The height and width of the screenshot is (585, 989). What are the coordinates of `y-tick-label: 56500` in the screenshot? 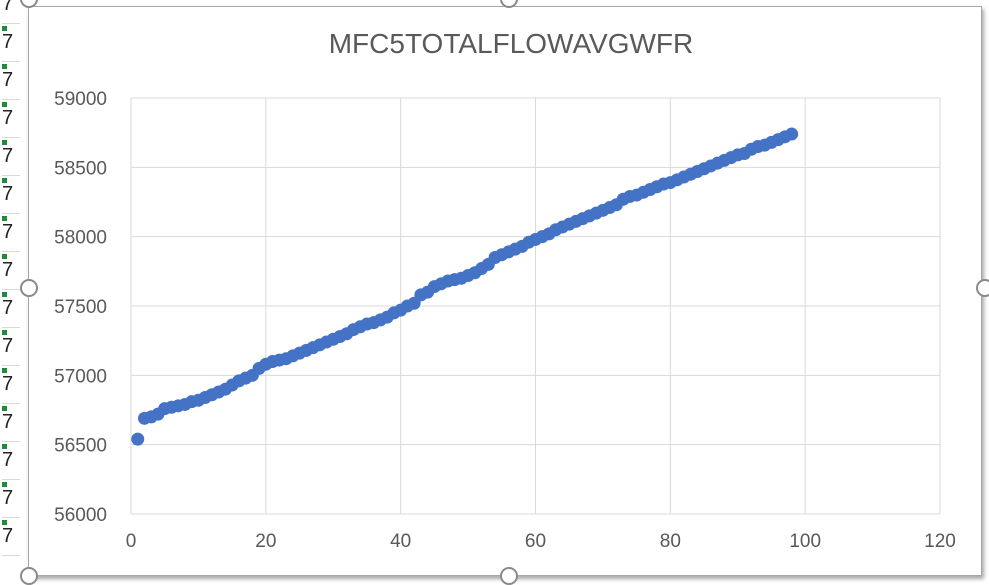 It's located at (80, 446).